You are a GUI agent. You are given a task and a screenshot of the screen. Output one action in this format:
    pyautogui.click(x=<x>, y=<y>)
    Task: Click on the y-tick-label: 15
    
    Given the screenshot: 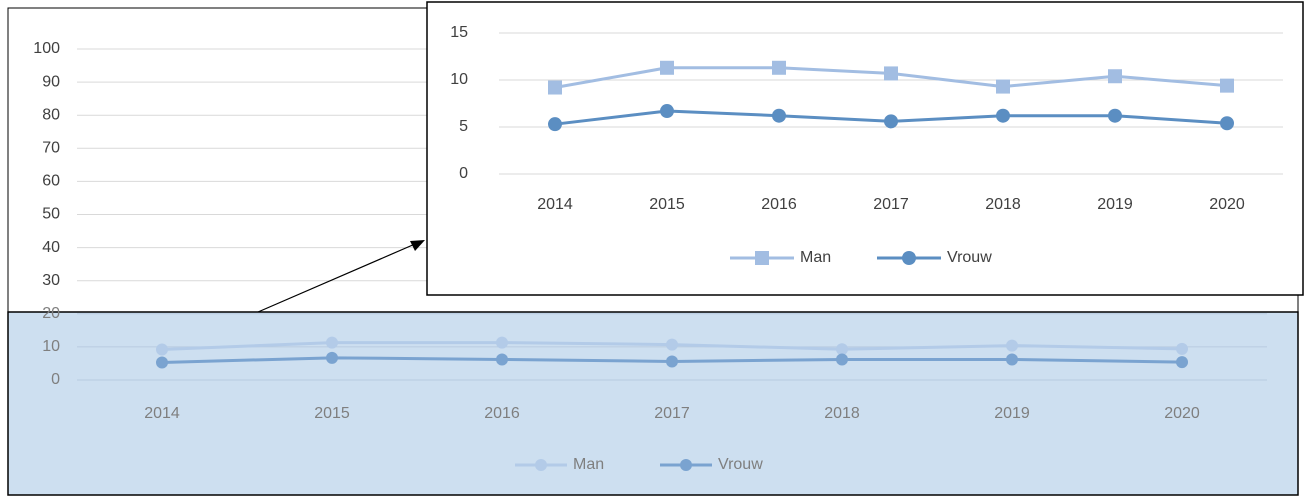 What is the action you would take?
    pyautogui.click(x=459, y=32)
    